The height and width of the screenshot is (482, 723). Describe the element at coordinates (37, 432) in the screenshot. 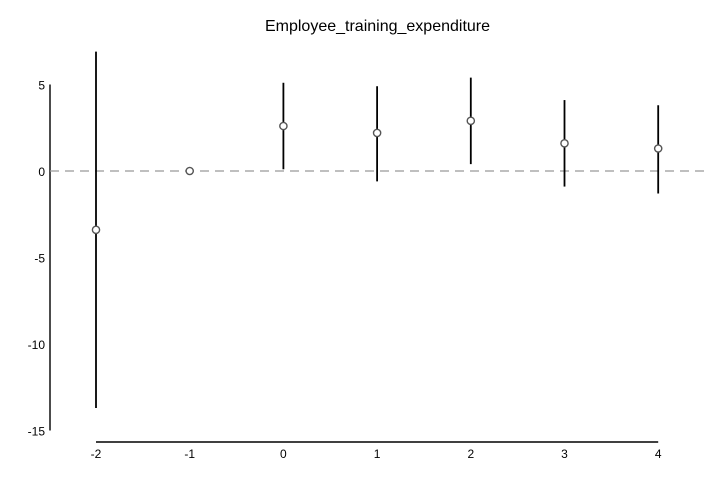

I see `y-tick-label: -15` at that location.